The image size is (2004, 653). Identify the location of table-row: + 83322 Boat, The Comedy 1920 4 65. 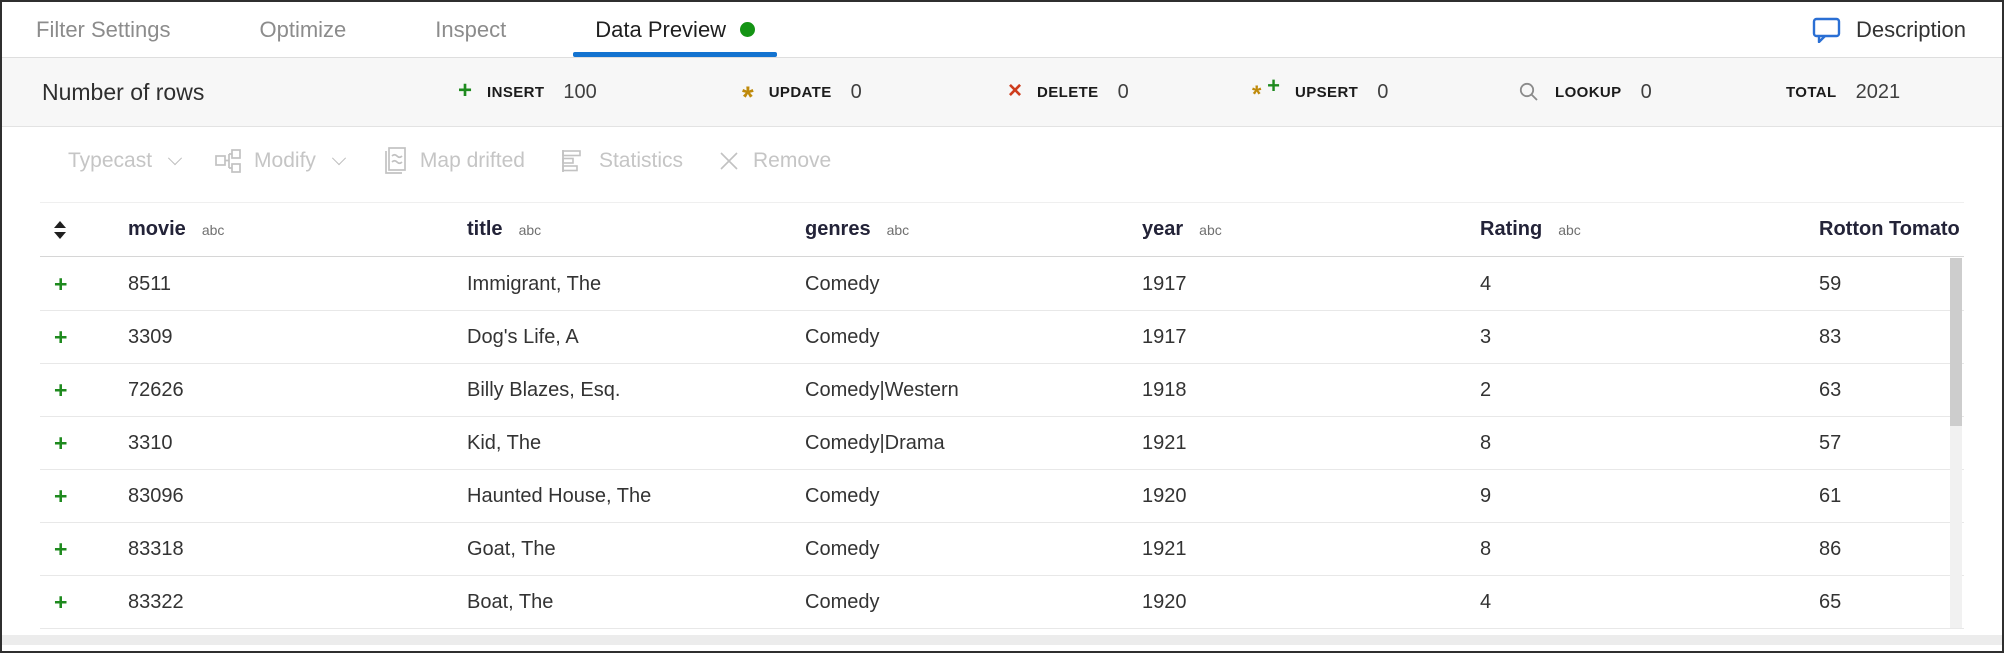
(1002, 602).